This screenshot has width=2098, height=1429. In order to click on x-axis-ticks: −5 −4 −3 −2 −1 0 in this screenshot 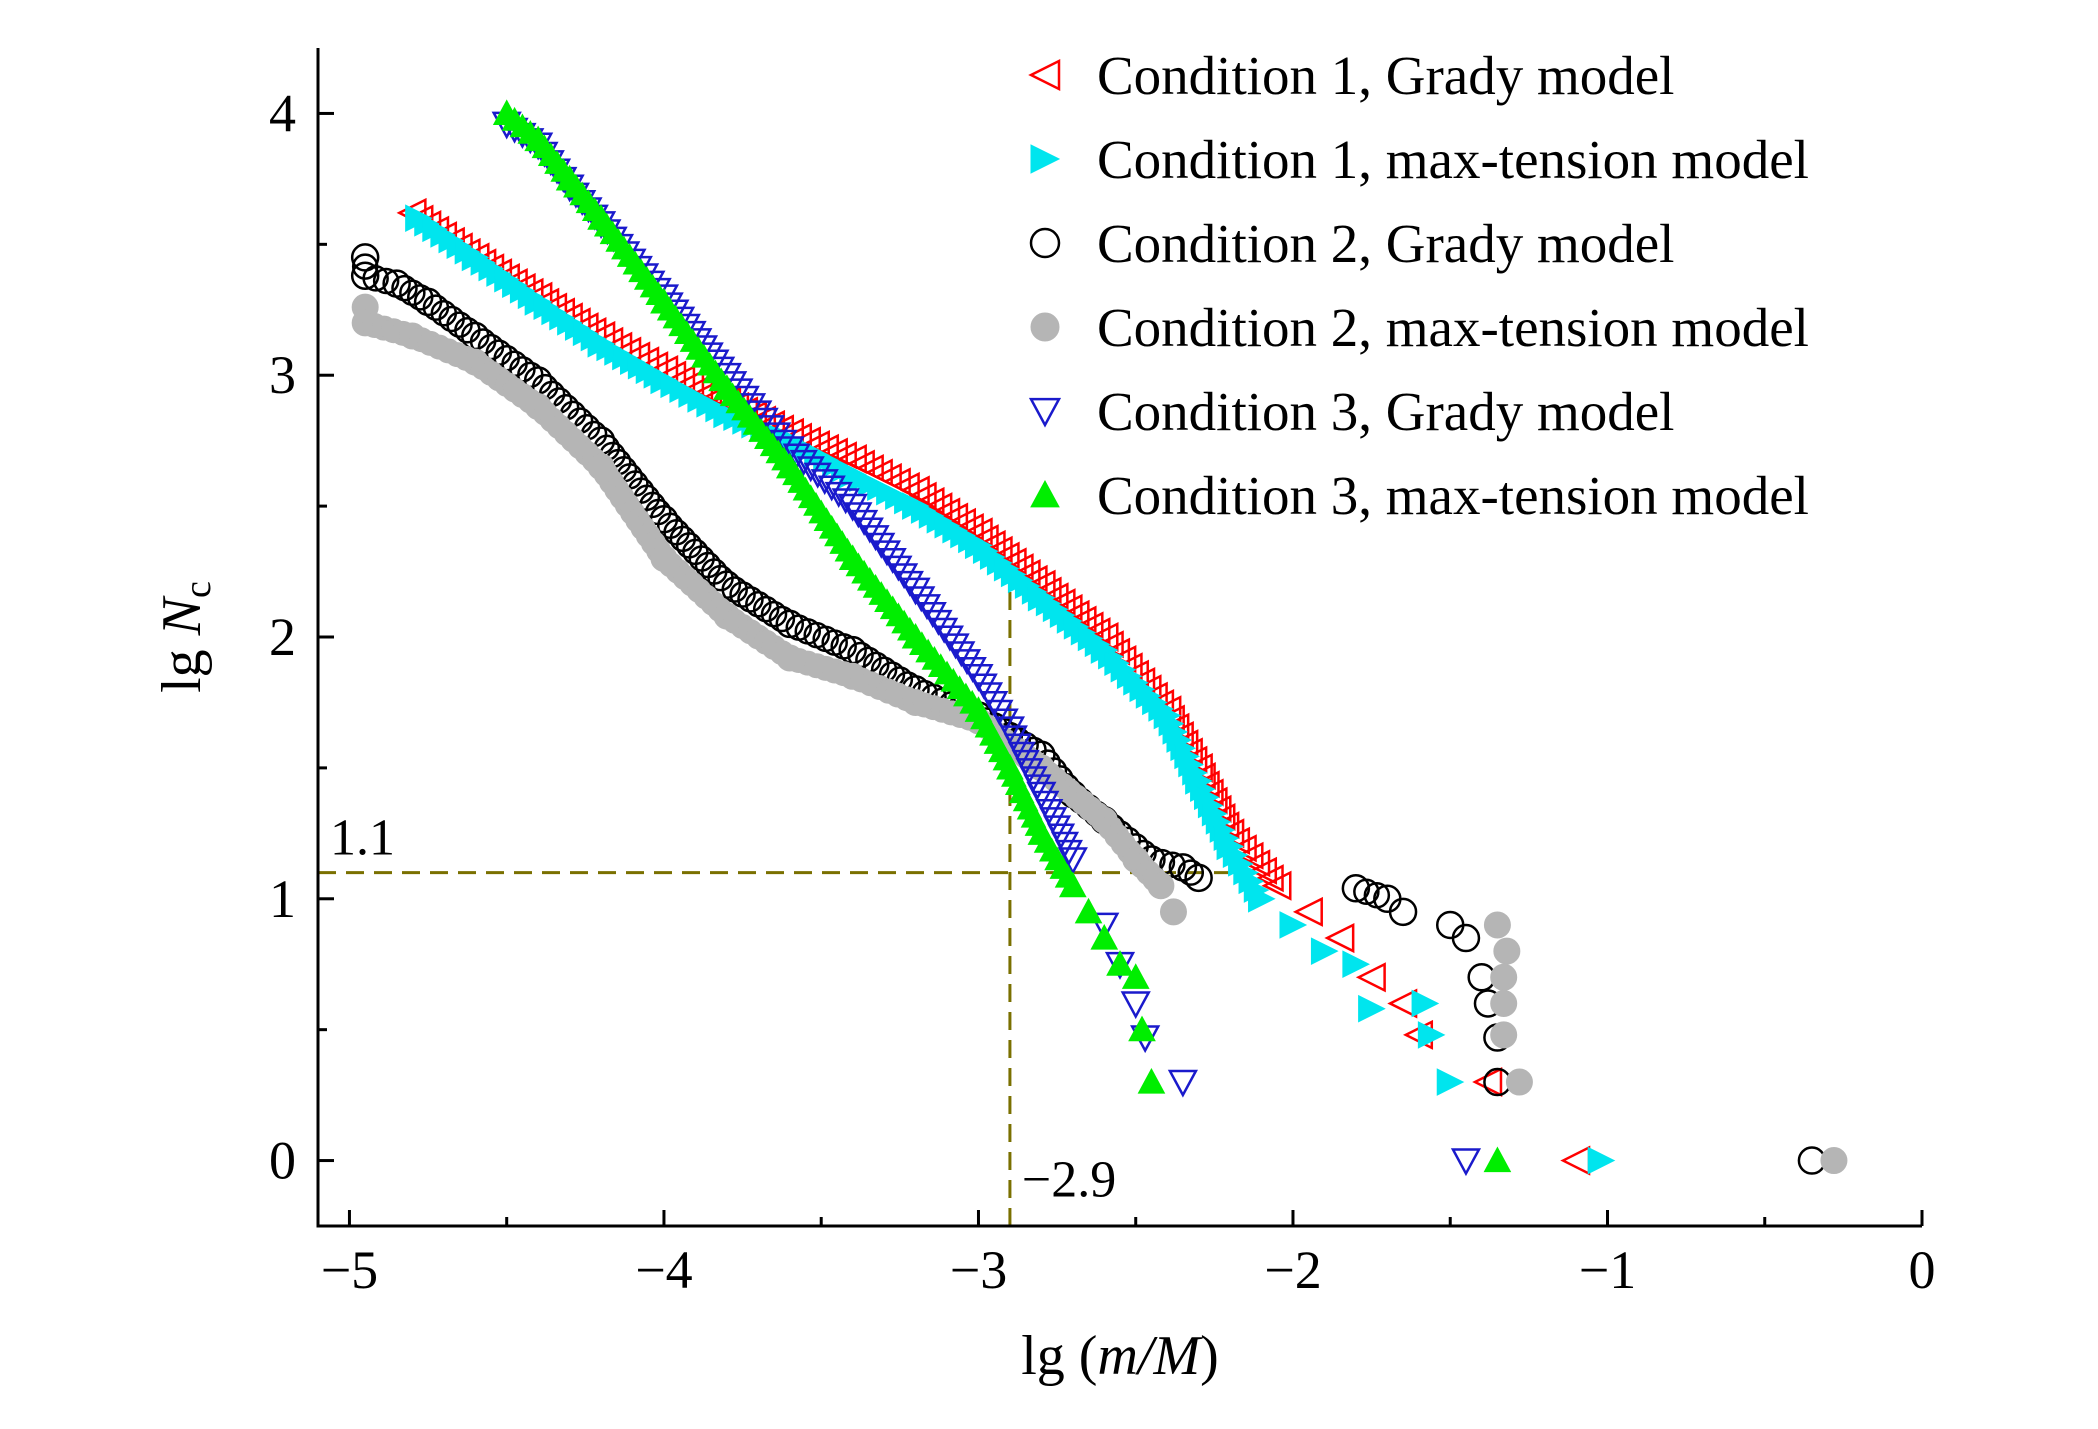, I will do `click(1128, 1255)`.